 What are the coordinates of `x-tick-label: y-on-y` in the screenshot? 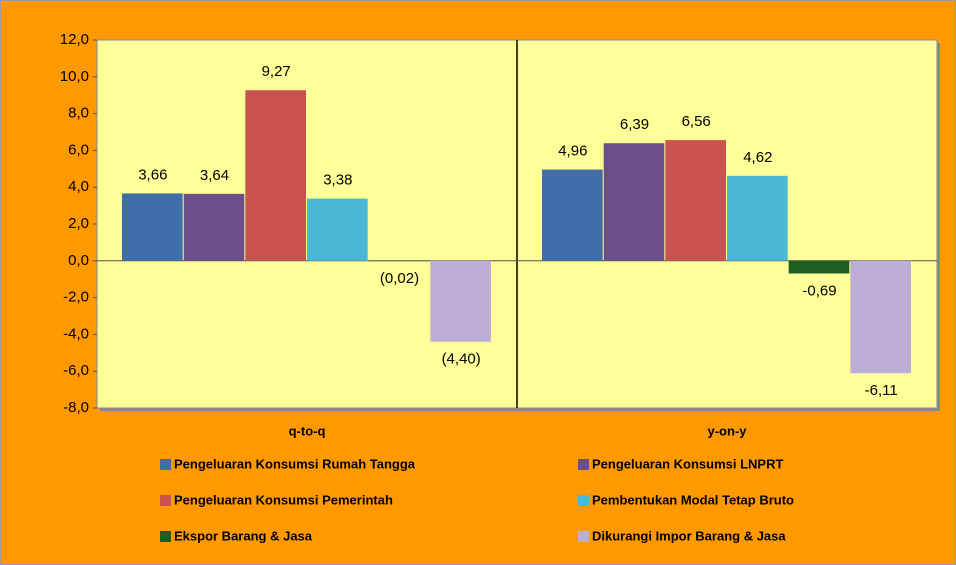 It's located at (728, 430).